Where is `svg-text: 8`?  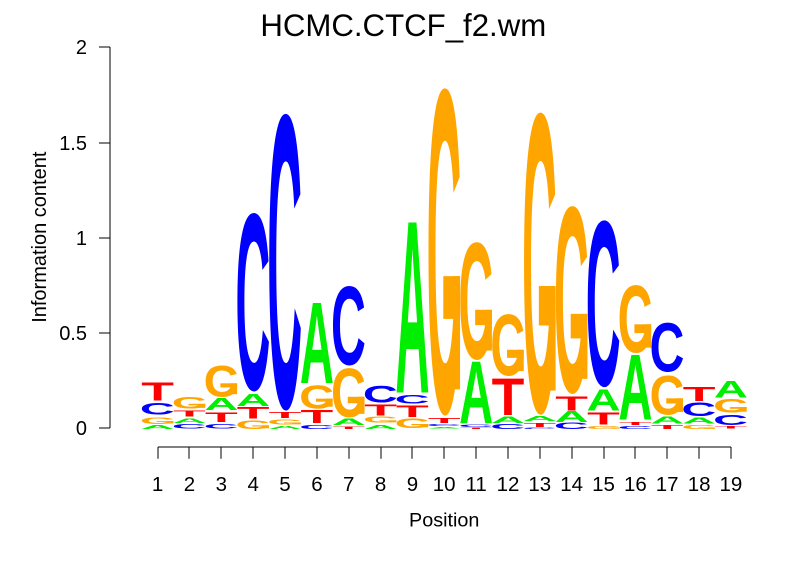 svg-text: 8 is located at coordinates (380, 484).